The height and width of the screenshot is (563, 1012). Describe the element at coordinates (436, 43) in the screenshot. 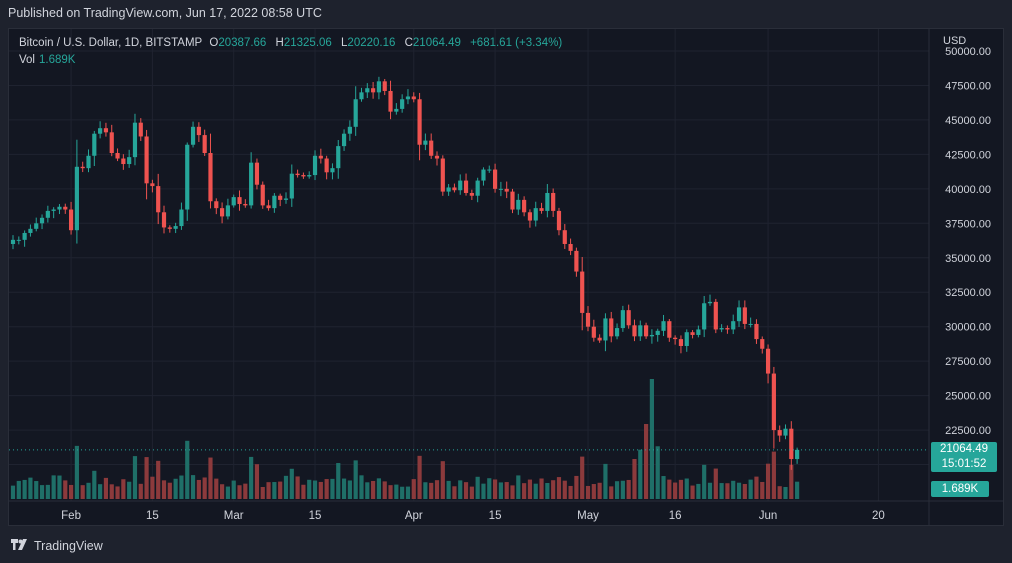

I see `close-value: 21064.49` at that location.